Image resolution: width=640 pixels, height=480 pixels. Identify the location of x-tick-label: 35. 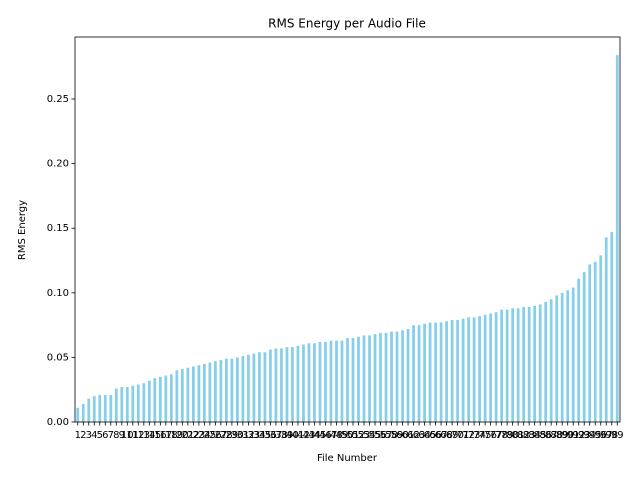
(265, 435).